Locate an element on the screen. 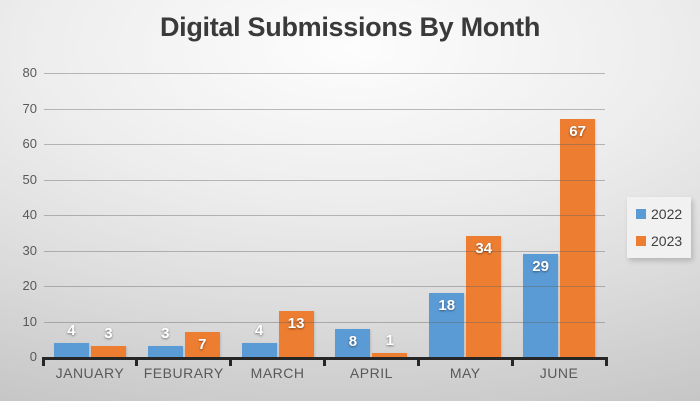 The width and height of the screenshot is (700, 401). legend: 2022 2023 is located at coordinates (659, 227).